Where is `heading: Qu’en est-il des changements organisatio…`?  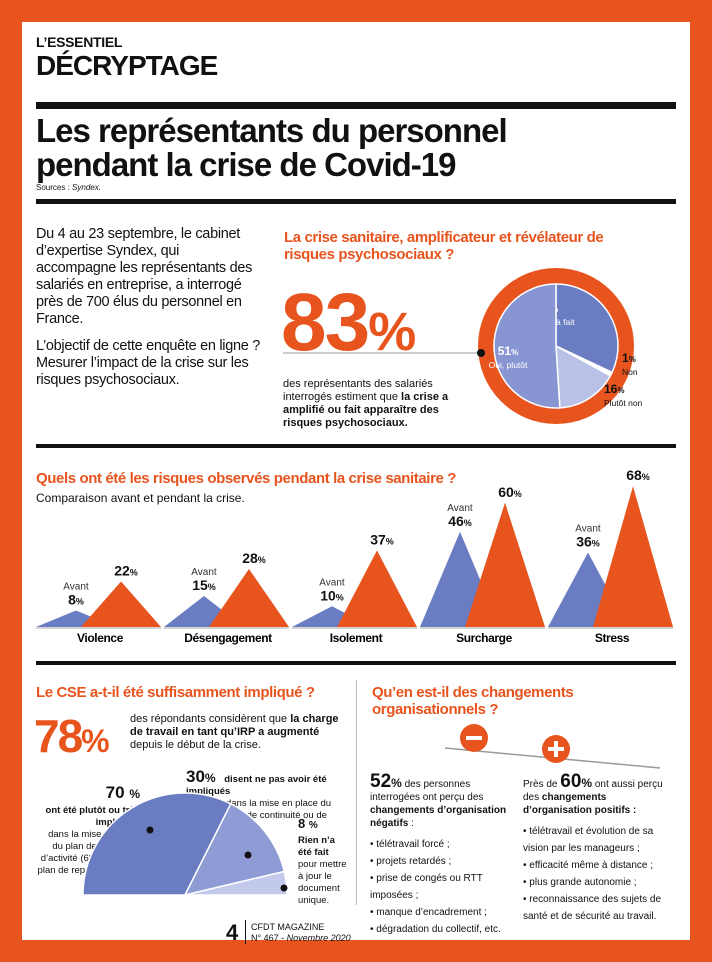 heading: Qu’en est-il des changements organisatio… is located at coordinates (473, 701).